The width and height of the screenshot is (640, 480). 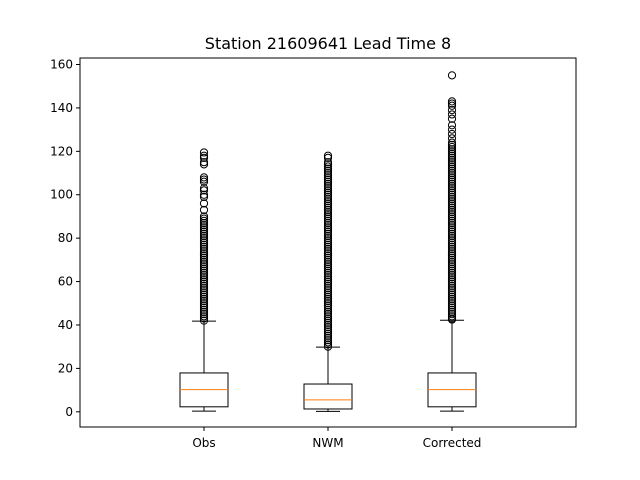 I want to click on box-corrected, so click(x=452, y=241).